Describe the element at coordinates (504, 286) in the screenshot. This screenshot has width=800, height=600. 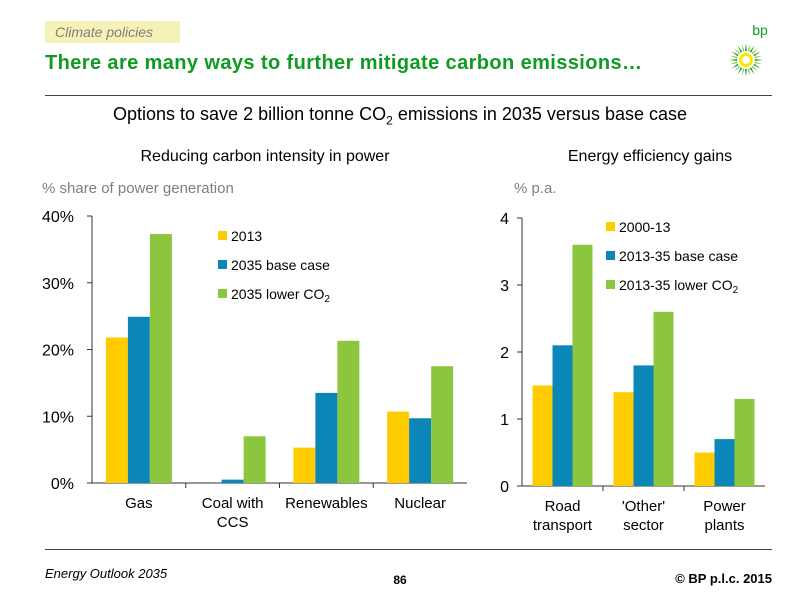
I see `y-tick-label: 3` at that location.